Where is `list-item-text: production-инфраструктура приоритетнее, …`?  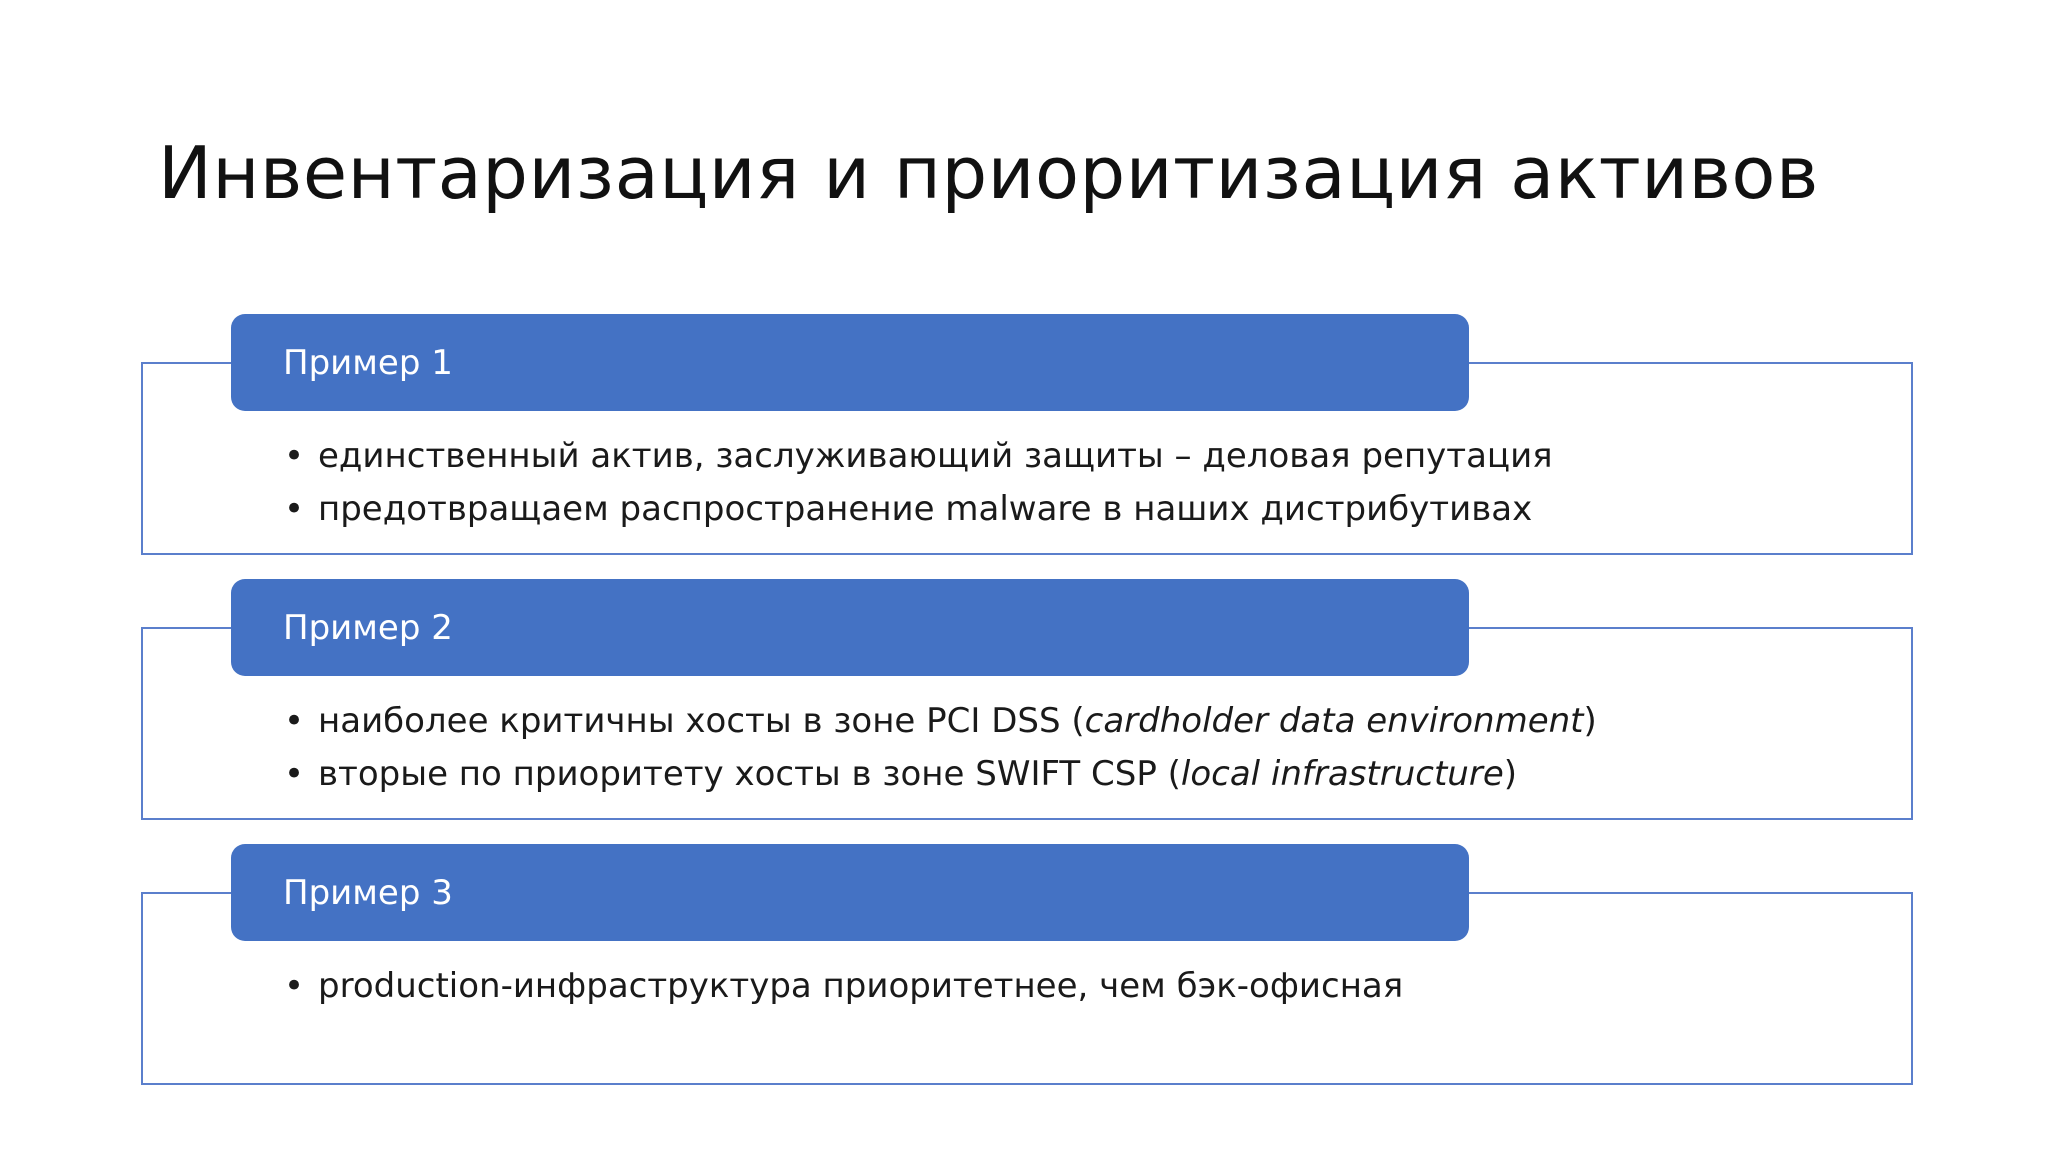
list-item-text: production-инфраструктура приоритетнее, … is located at coordinates (861, 986).